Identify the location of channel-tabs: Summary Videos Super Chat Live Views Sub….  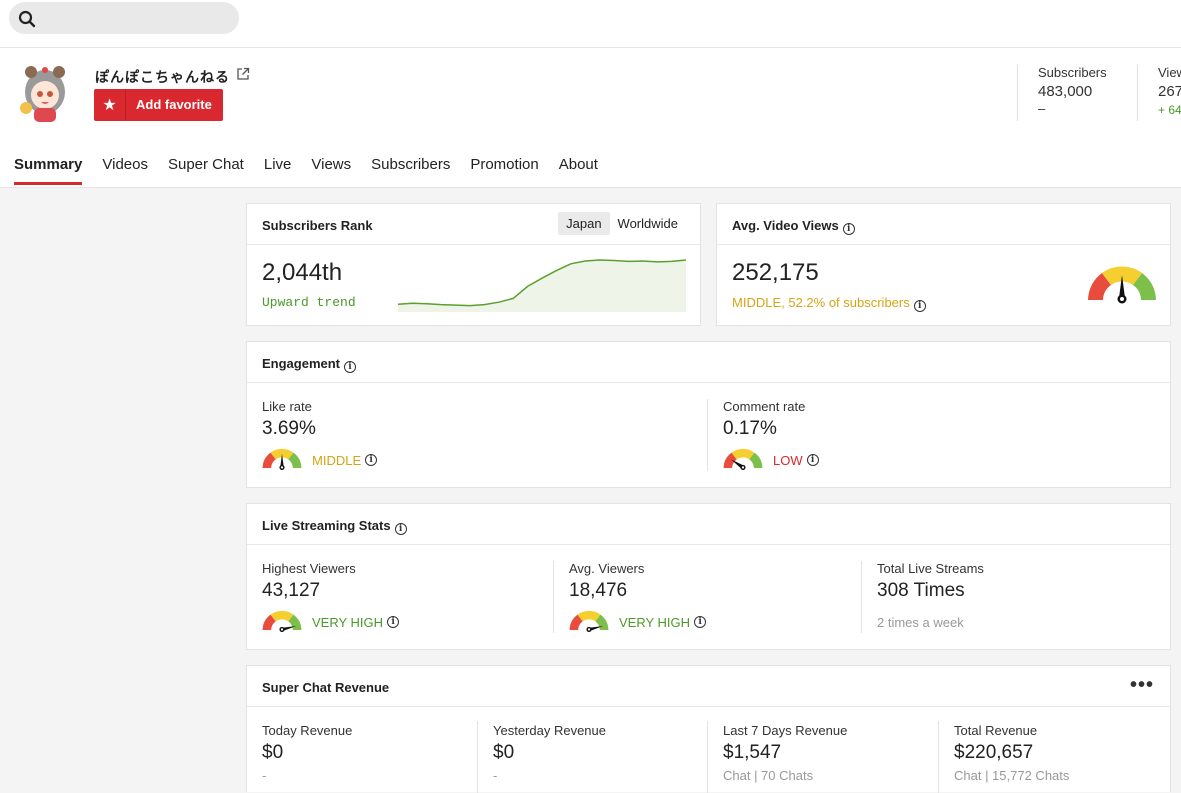
(316, 170).